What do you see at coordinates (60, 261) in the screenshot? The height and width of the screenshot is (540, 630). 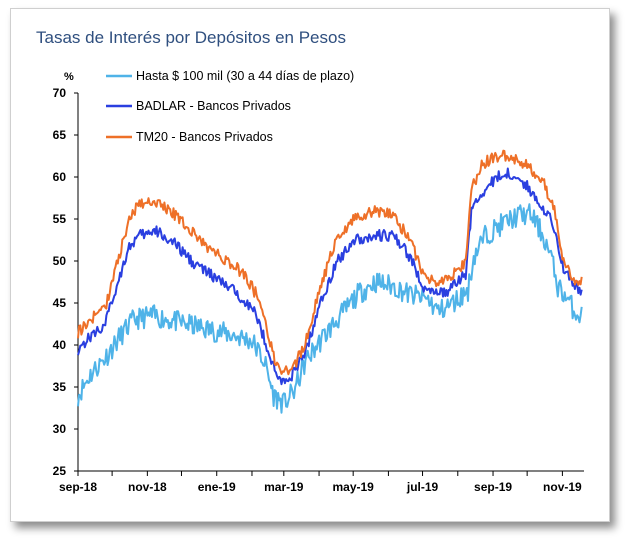 I see `y-tick-label: 50` at bounding box center [60, 261].